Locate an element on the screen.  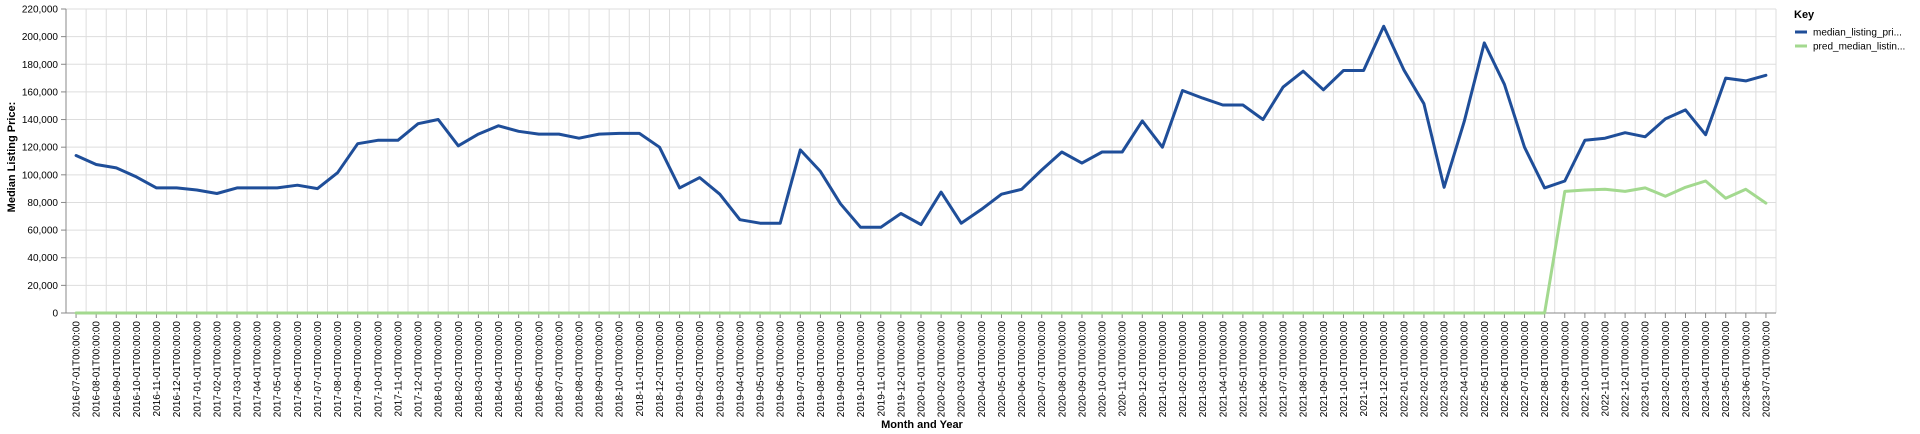
x-tick-label: 2017-06-01T00:00:00 is located at coordinates (298, 369).